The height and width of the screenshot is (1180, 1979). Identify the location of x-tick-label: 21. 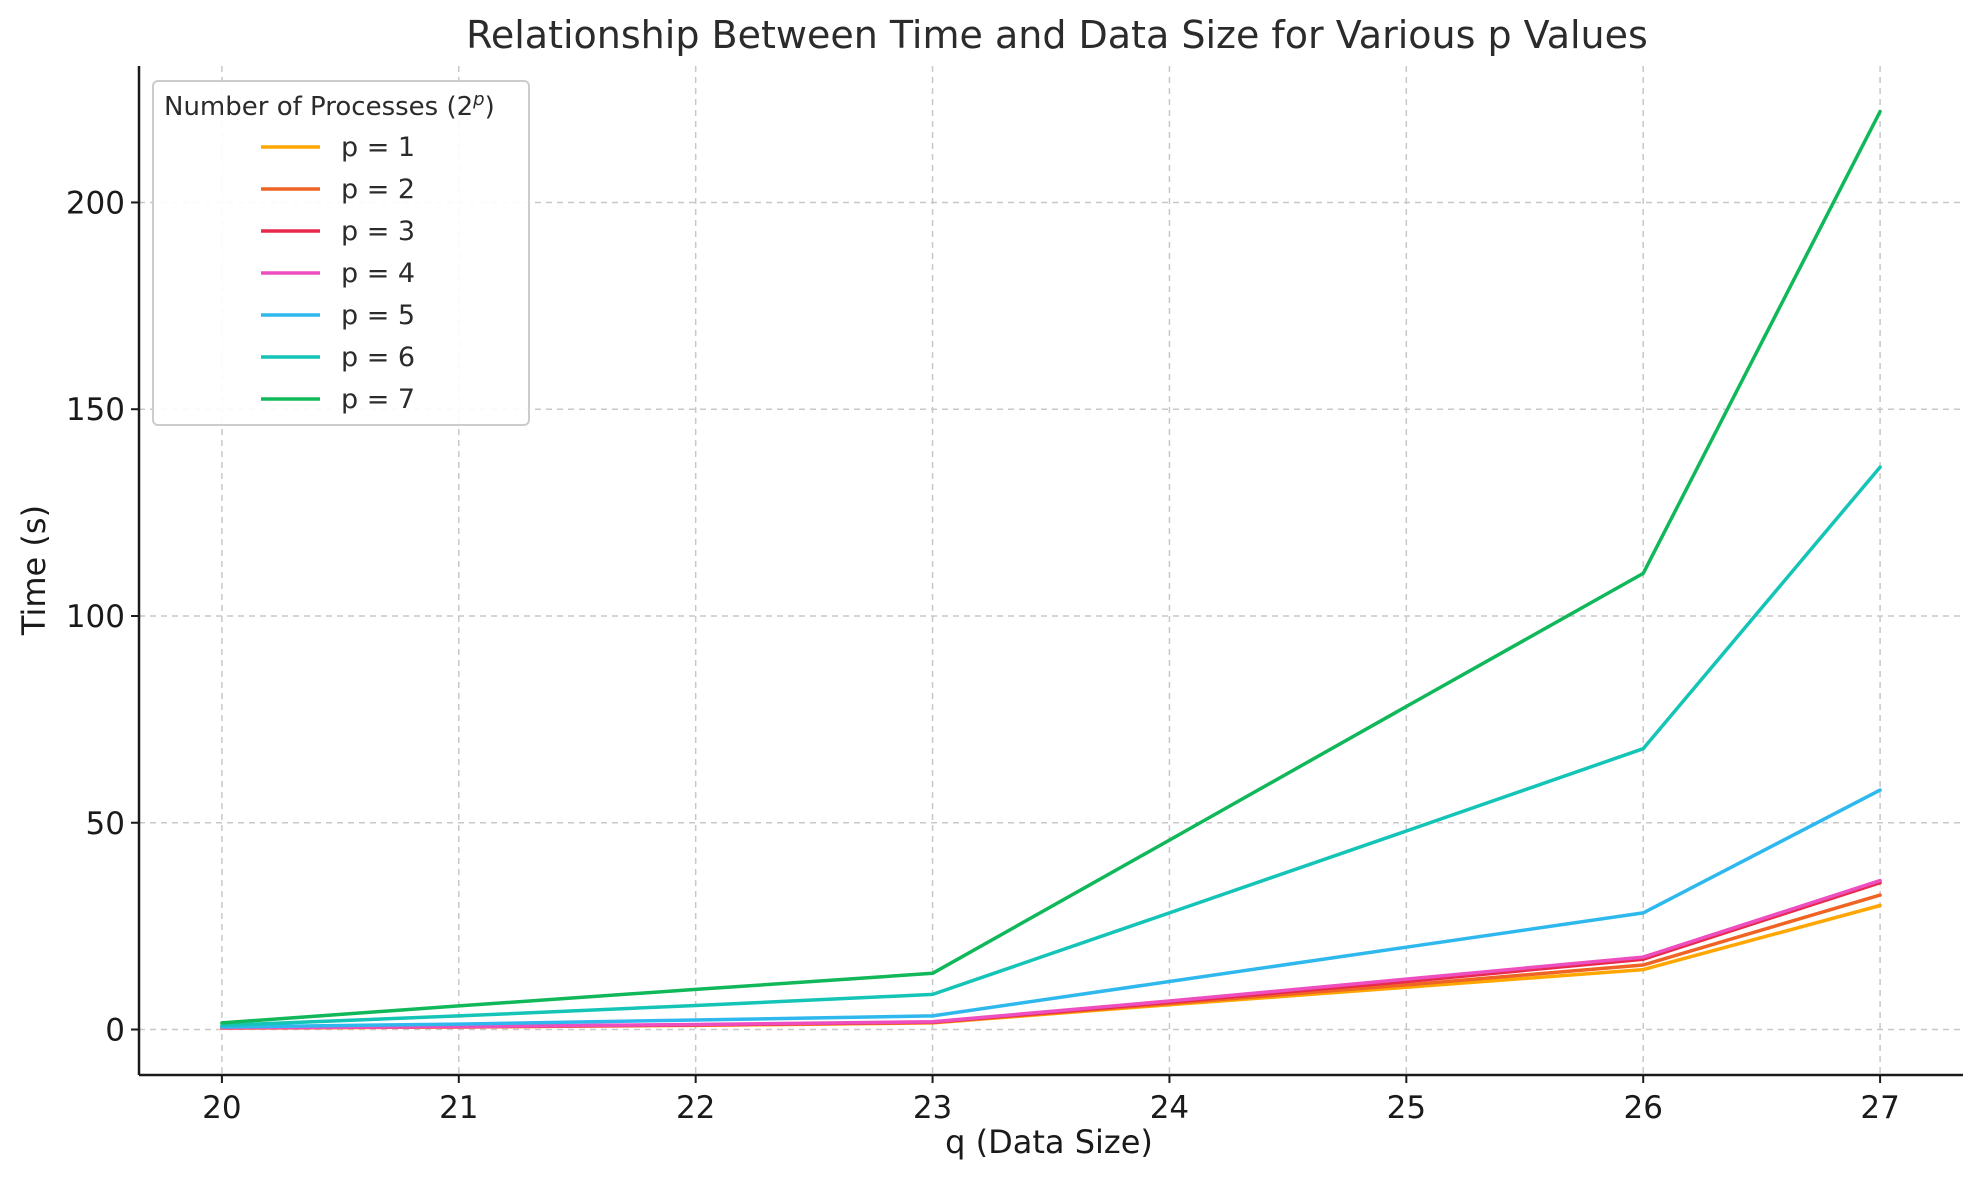
(458, 1108).